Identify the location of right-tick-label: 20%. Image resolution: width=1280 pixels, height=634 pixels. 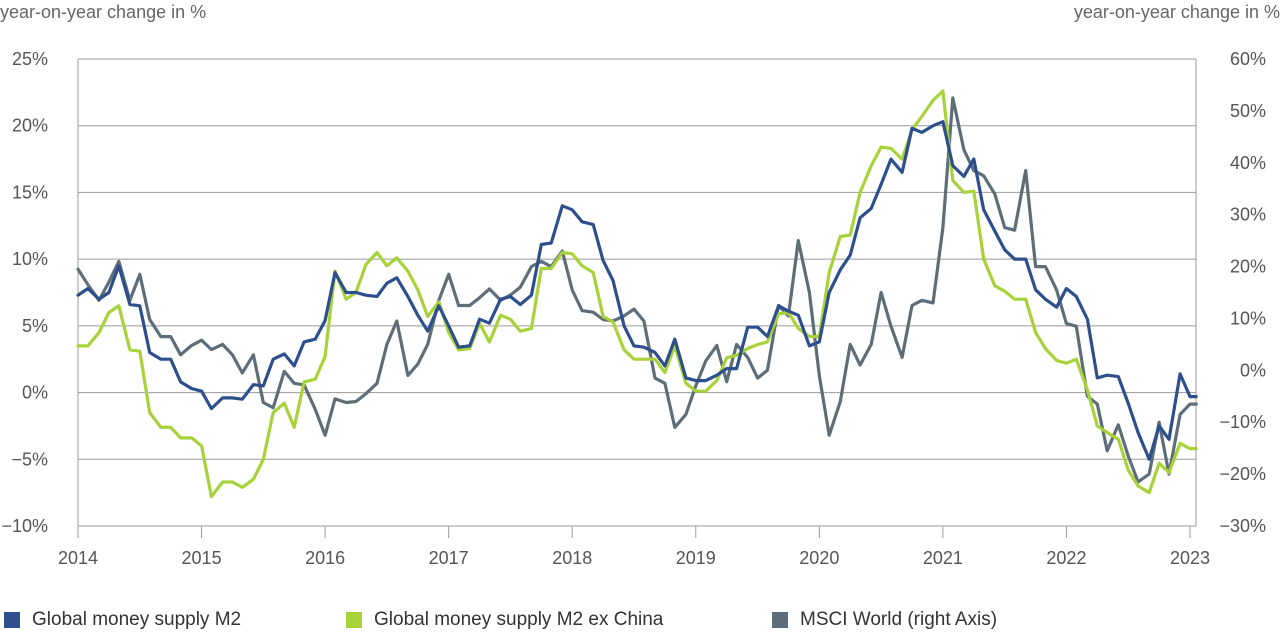
(1248, 267).